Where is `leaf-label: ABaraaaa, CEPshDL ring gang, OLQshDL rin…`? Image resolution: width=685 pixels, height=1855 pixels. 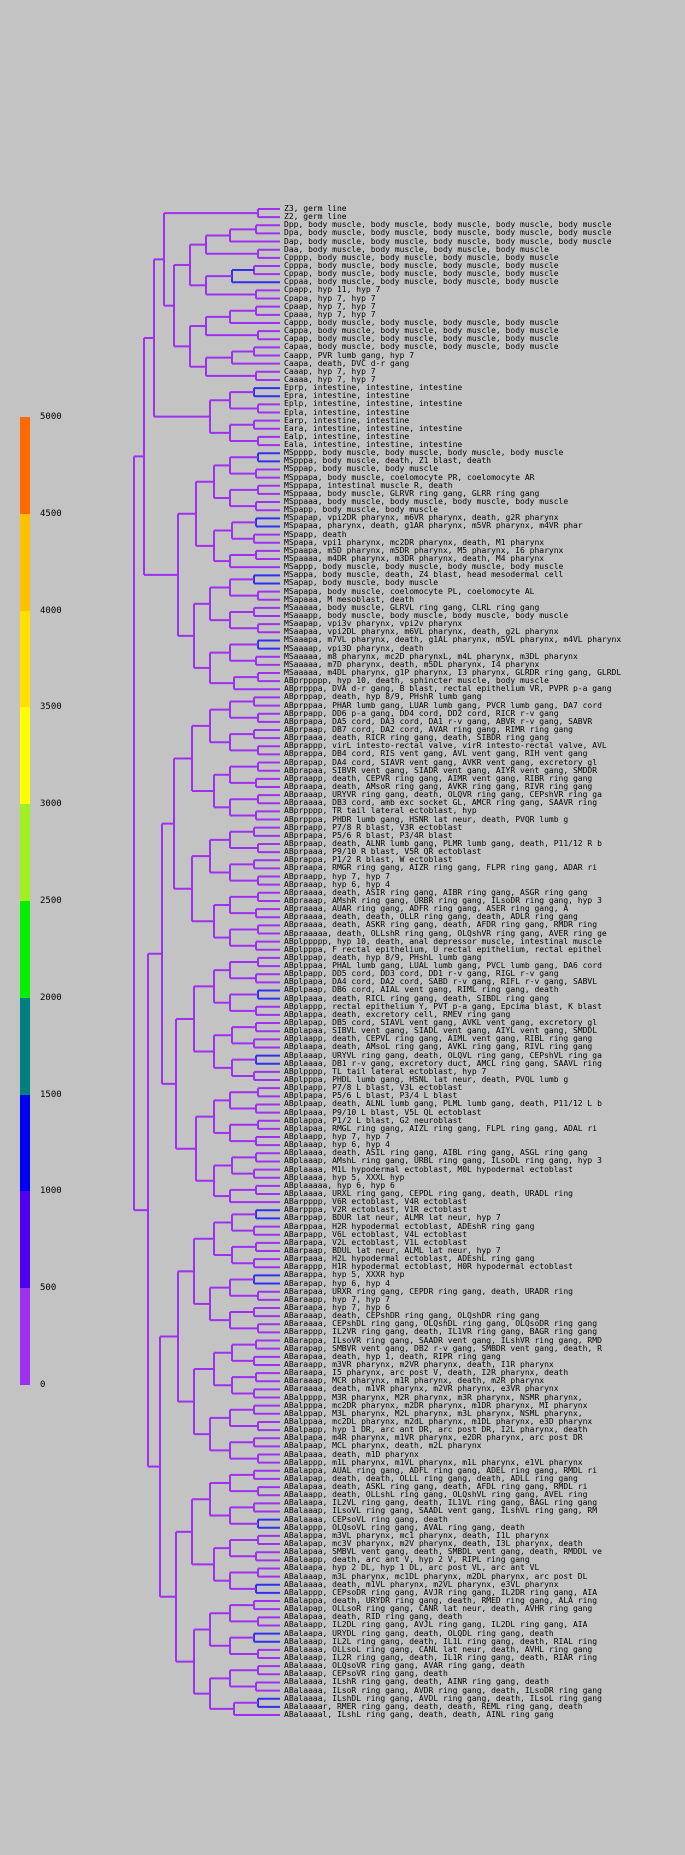 leaf-label: ABaraaaa, CEPshDL ring gang, OLQshDL rin… is located at coordinates (441, 1324).